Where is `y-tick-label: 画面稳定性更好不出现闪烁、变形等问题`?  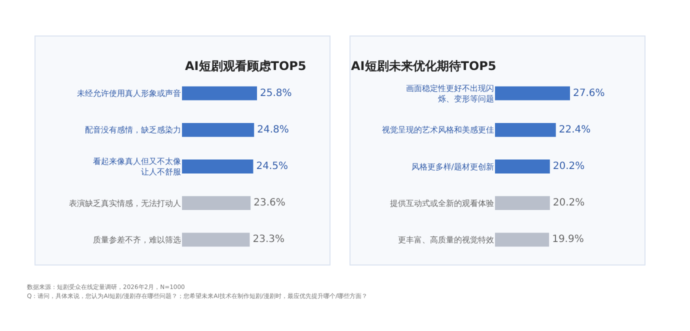 y-tick-label: 画面稳定性更好不出现闪烁、变形等问题 is located at coordinates (450, 94).